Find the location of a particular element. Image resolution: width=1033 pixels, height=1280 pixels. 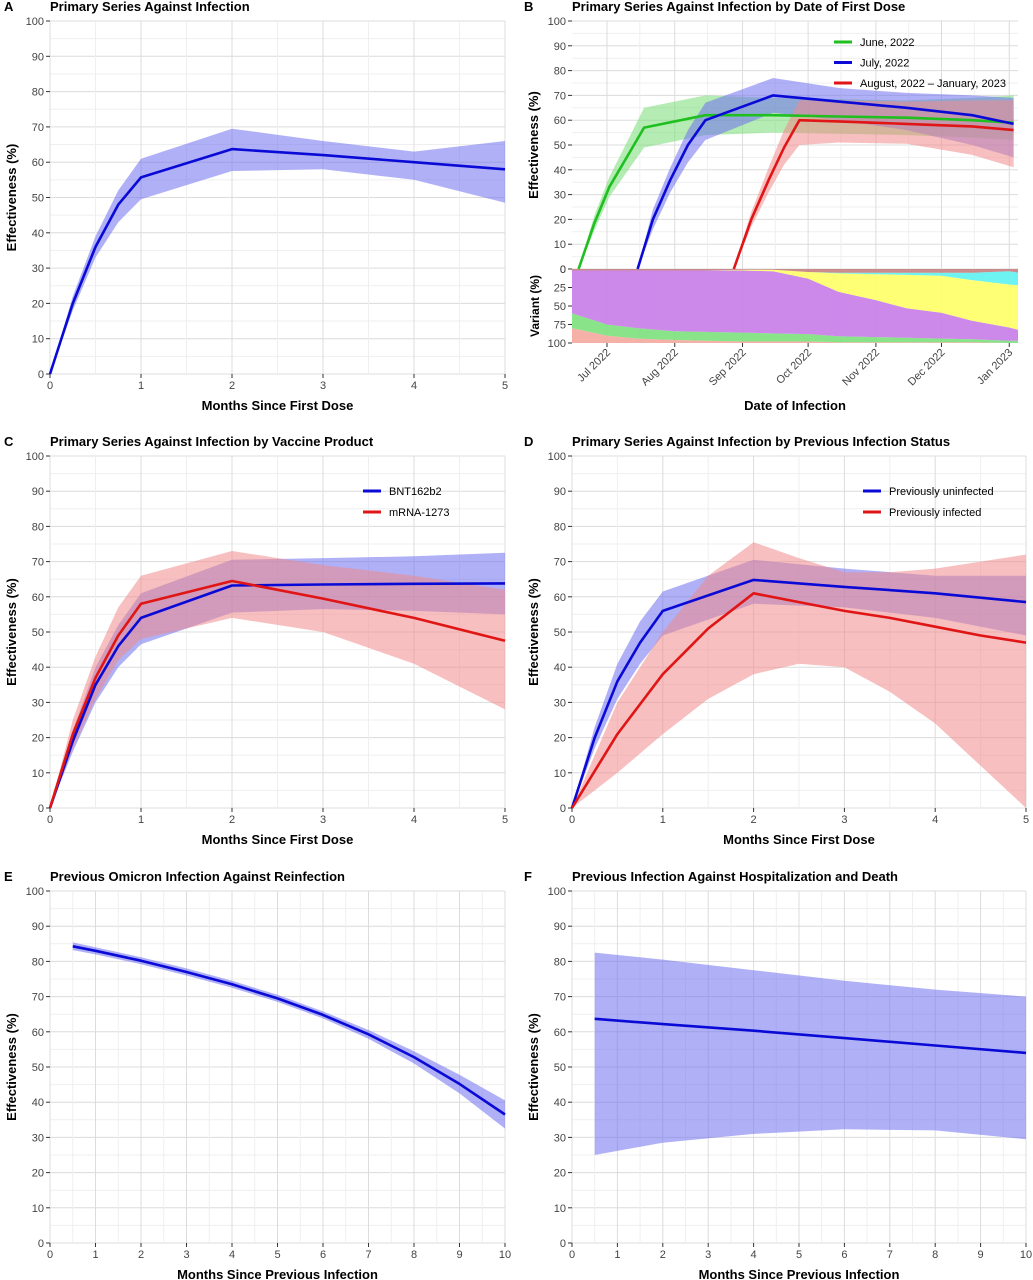

panel-letter: D is located at coordinates (528, 441).